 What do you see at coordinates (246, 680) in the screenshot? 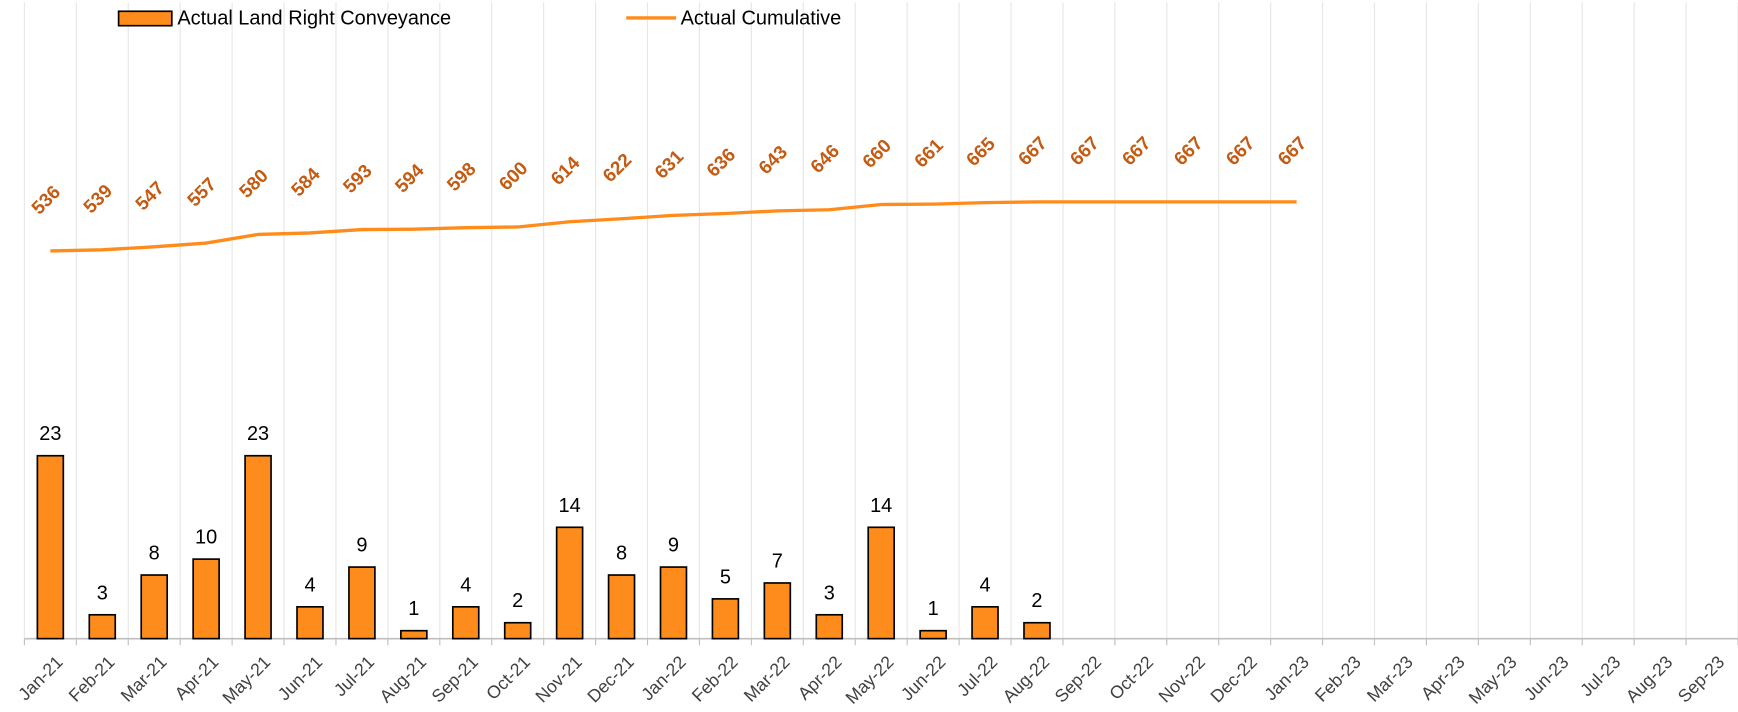
I see `x-tick-label: May-21` at bounding box center [246, 680].